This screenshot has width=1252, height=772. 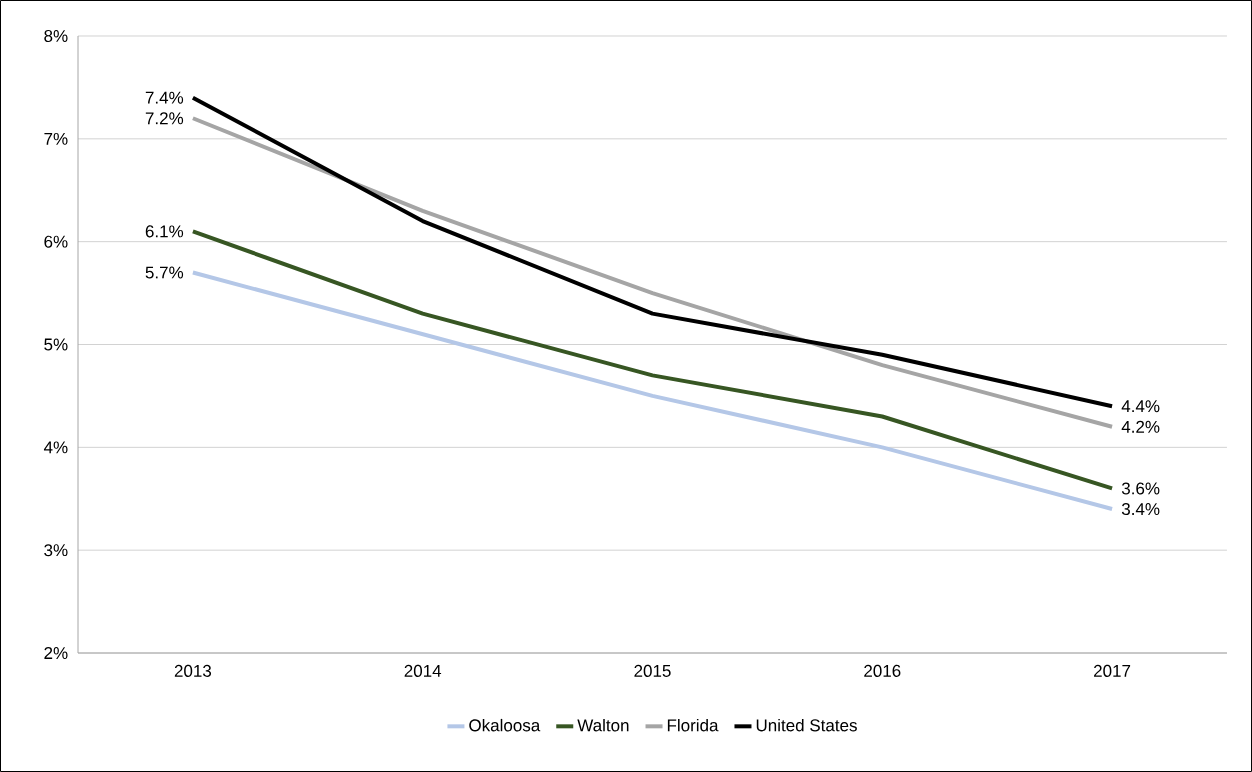 I want to click on x-tick-label: 2015, so click(x=652, y=670).